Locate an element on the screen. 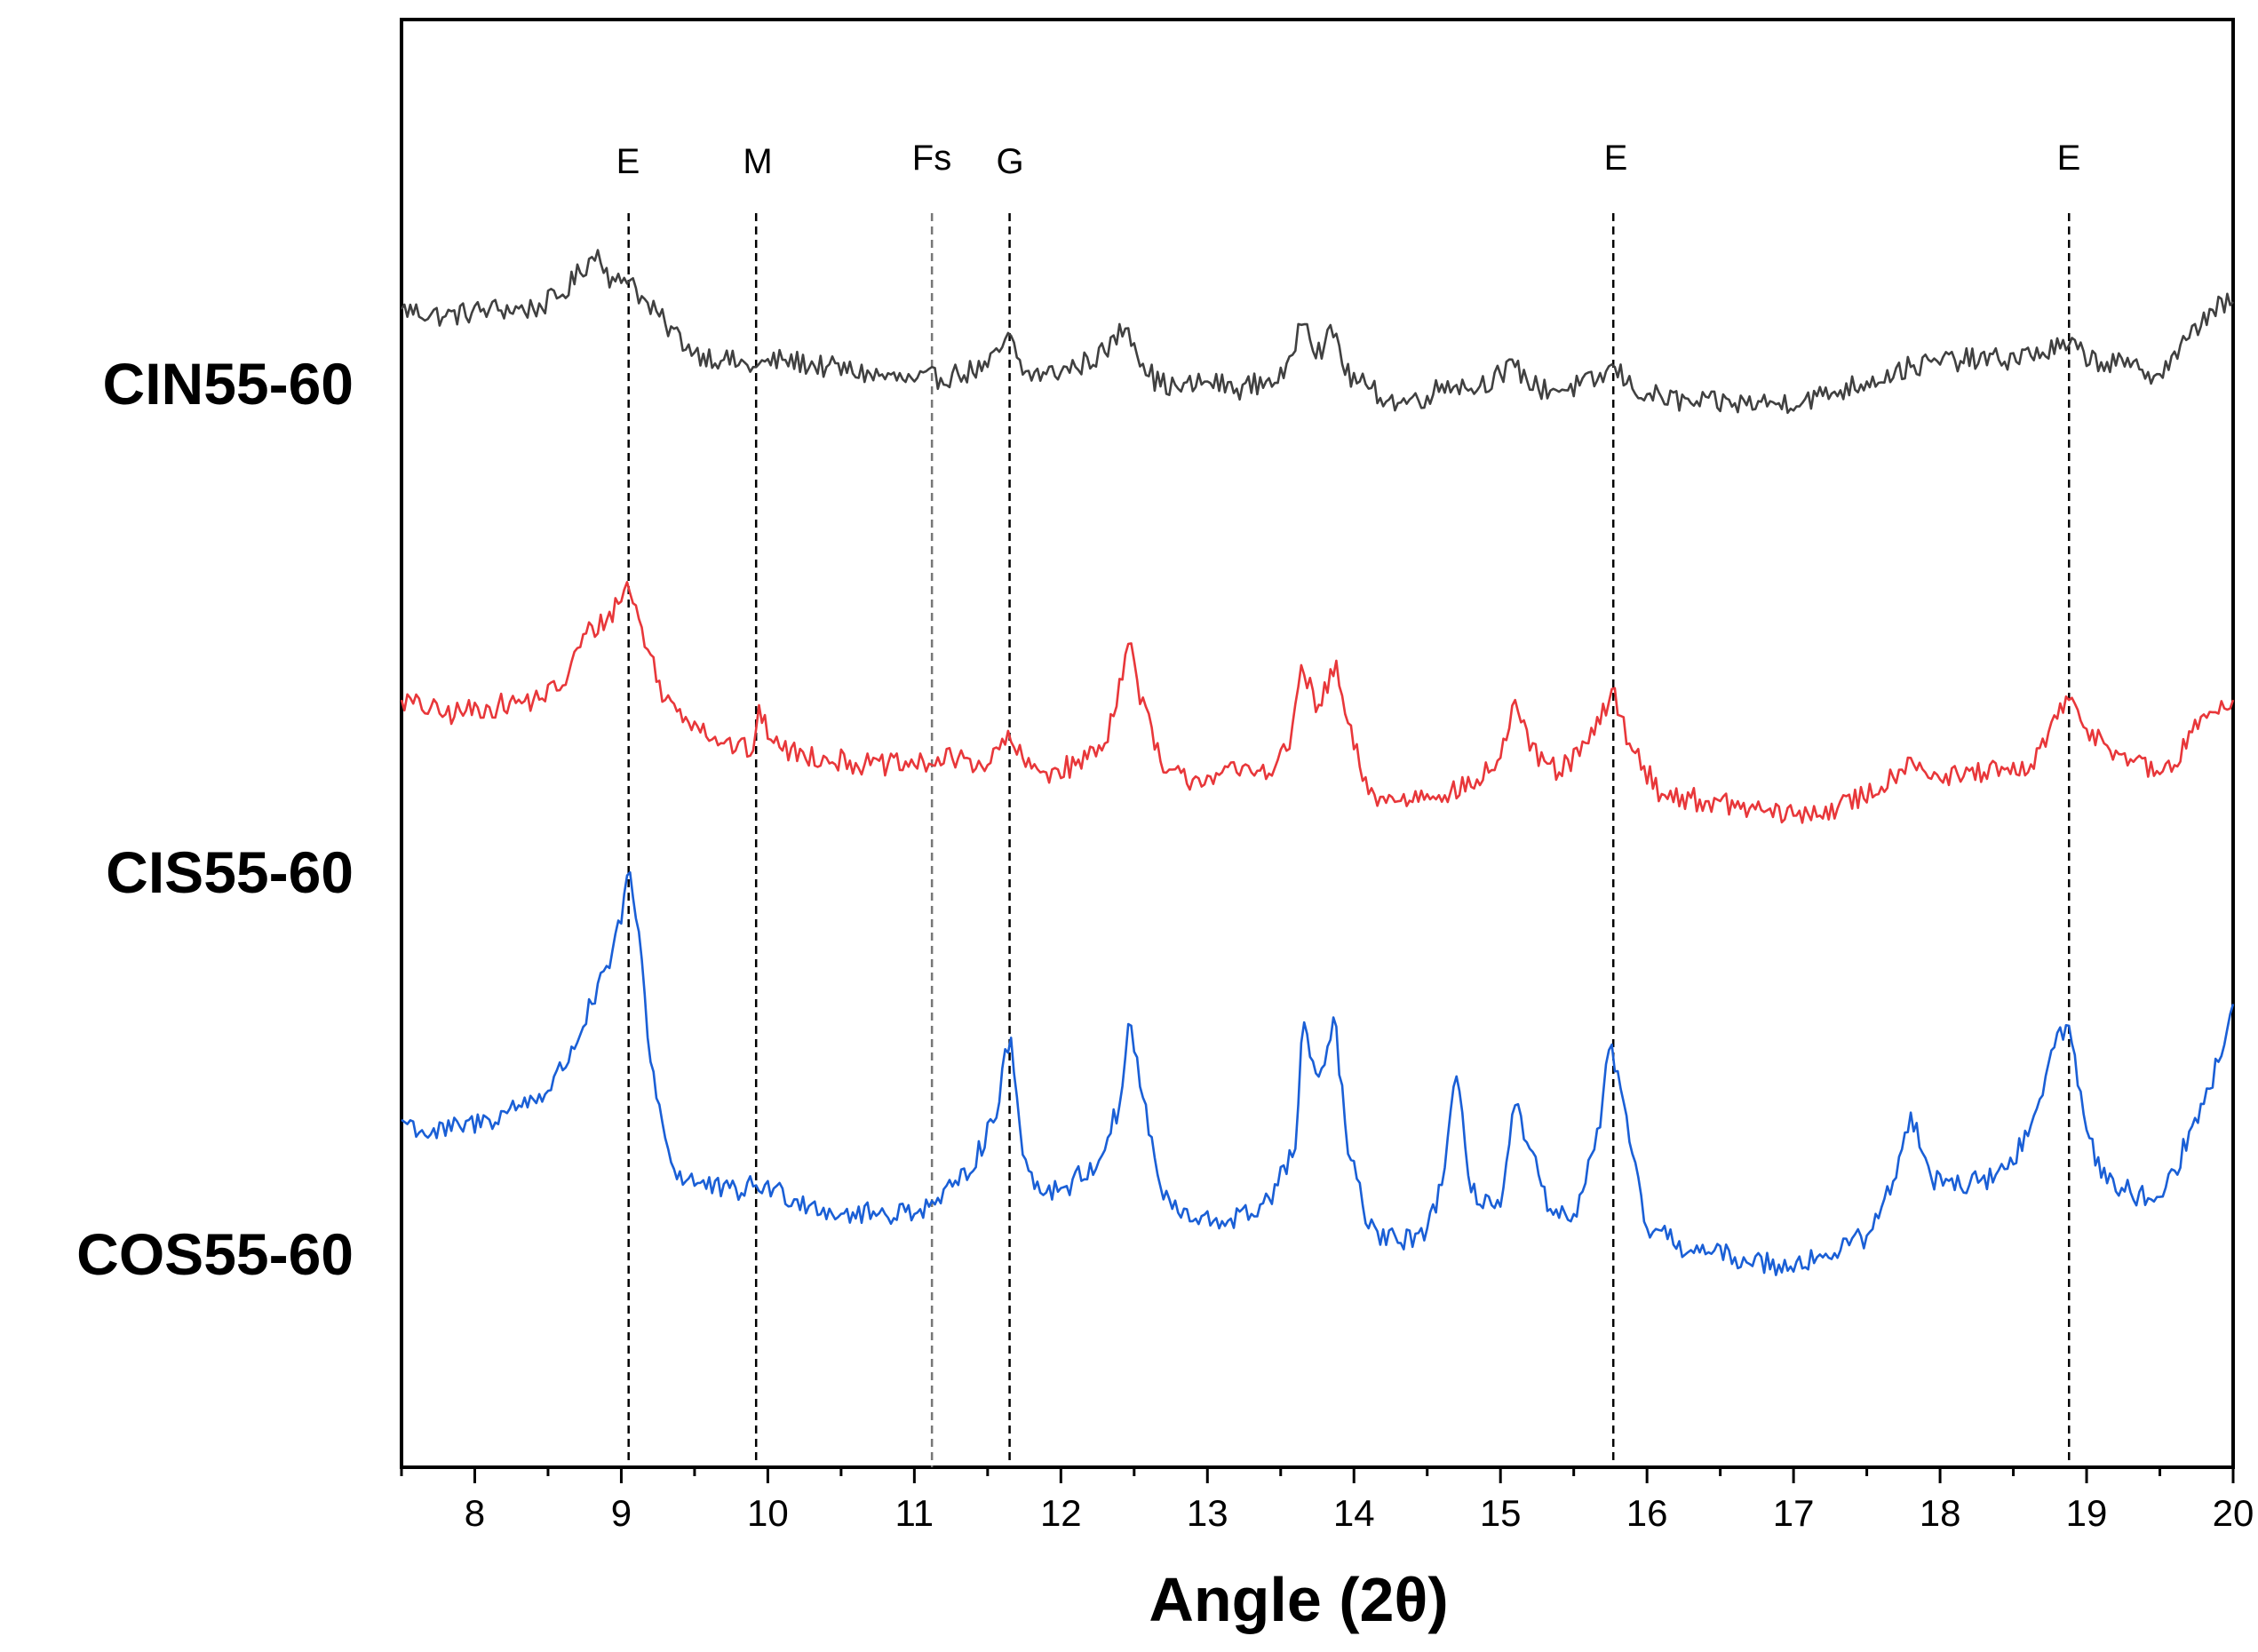 The height and width of the screenshot is (1652, 2258). x-tick-label-12: 12 is located at coordinates (1061, 1513).